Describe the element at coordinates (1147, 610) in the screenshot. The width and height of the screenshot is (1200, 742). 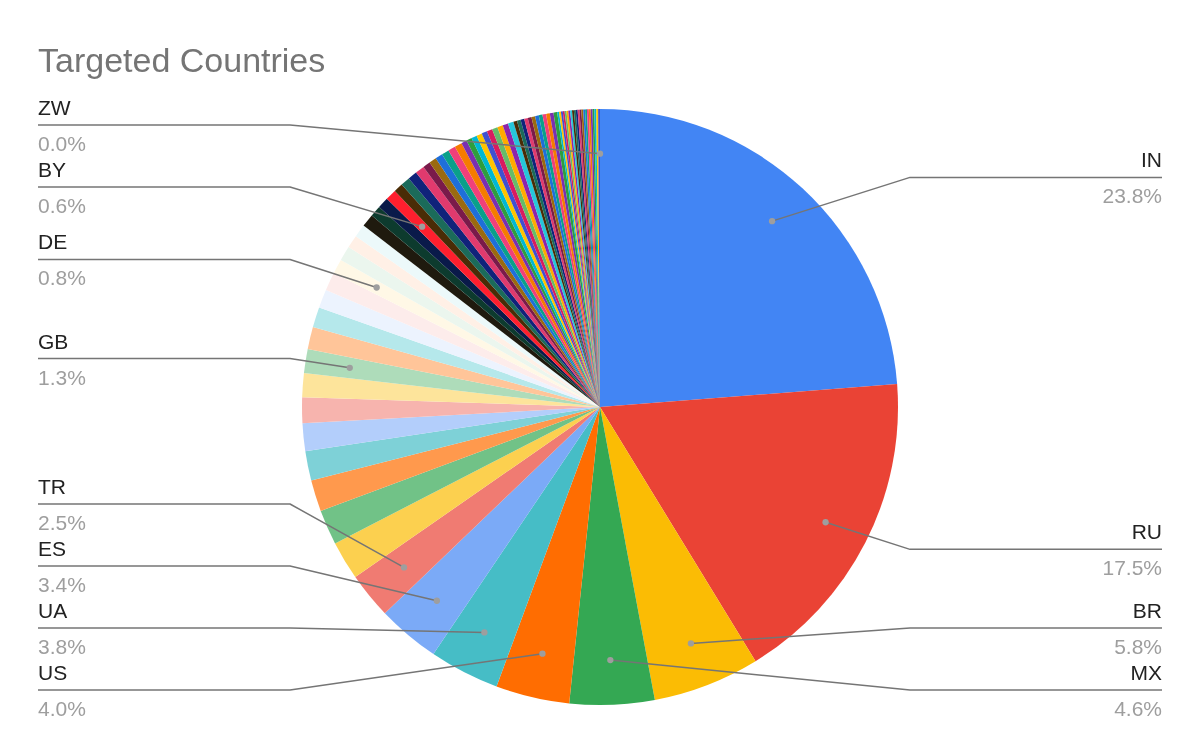
I see `slice-label: BR` at that location.